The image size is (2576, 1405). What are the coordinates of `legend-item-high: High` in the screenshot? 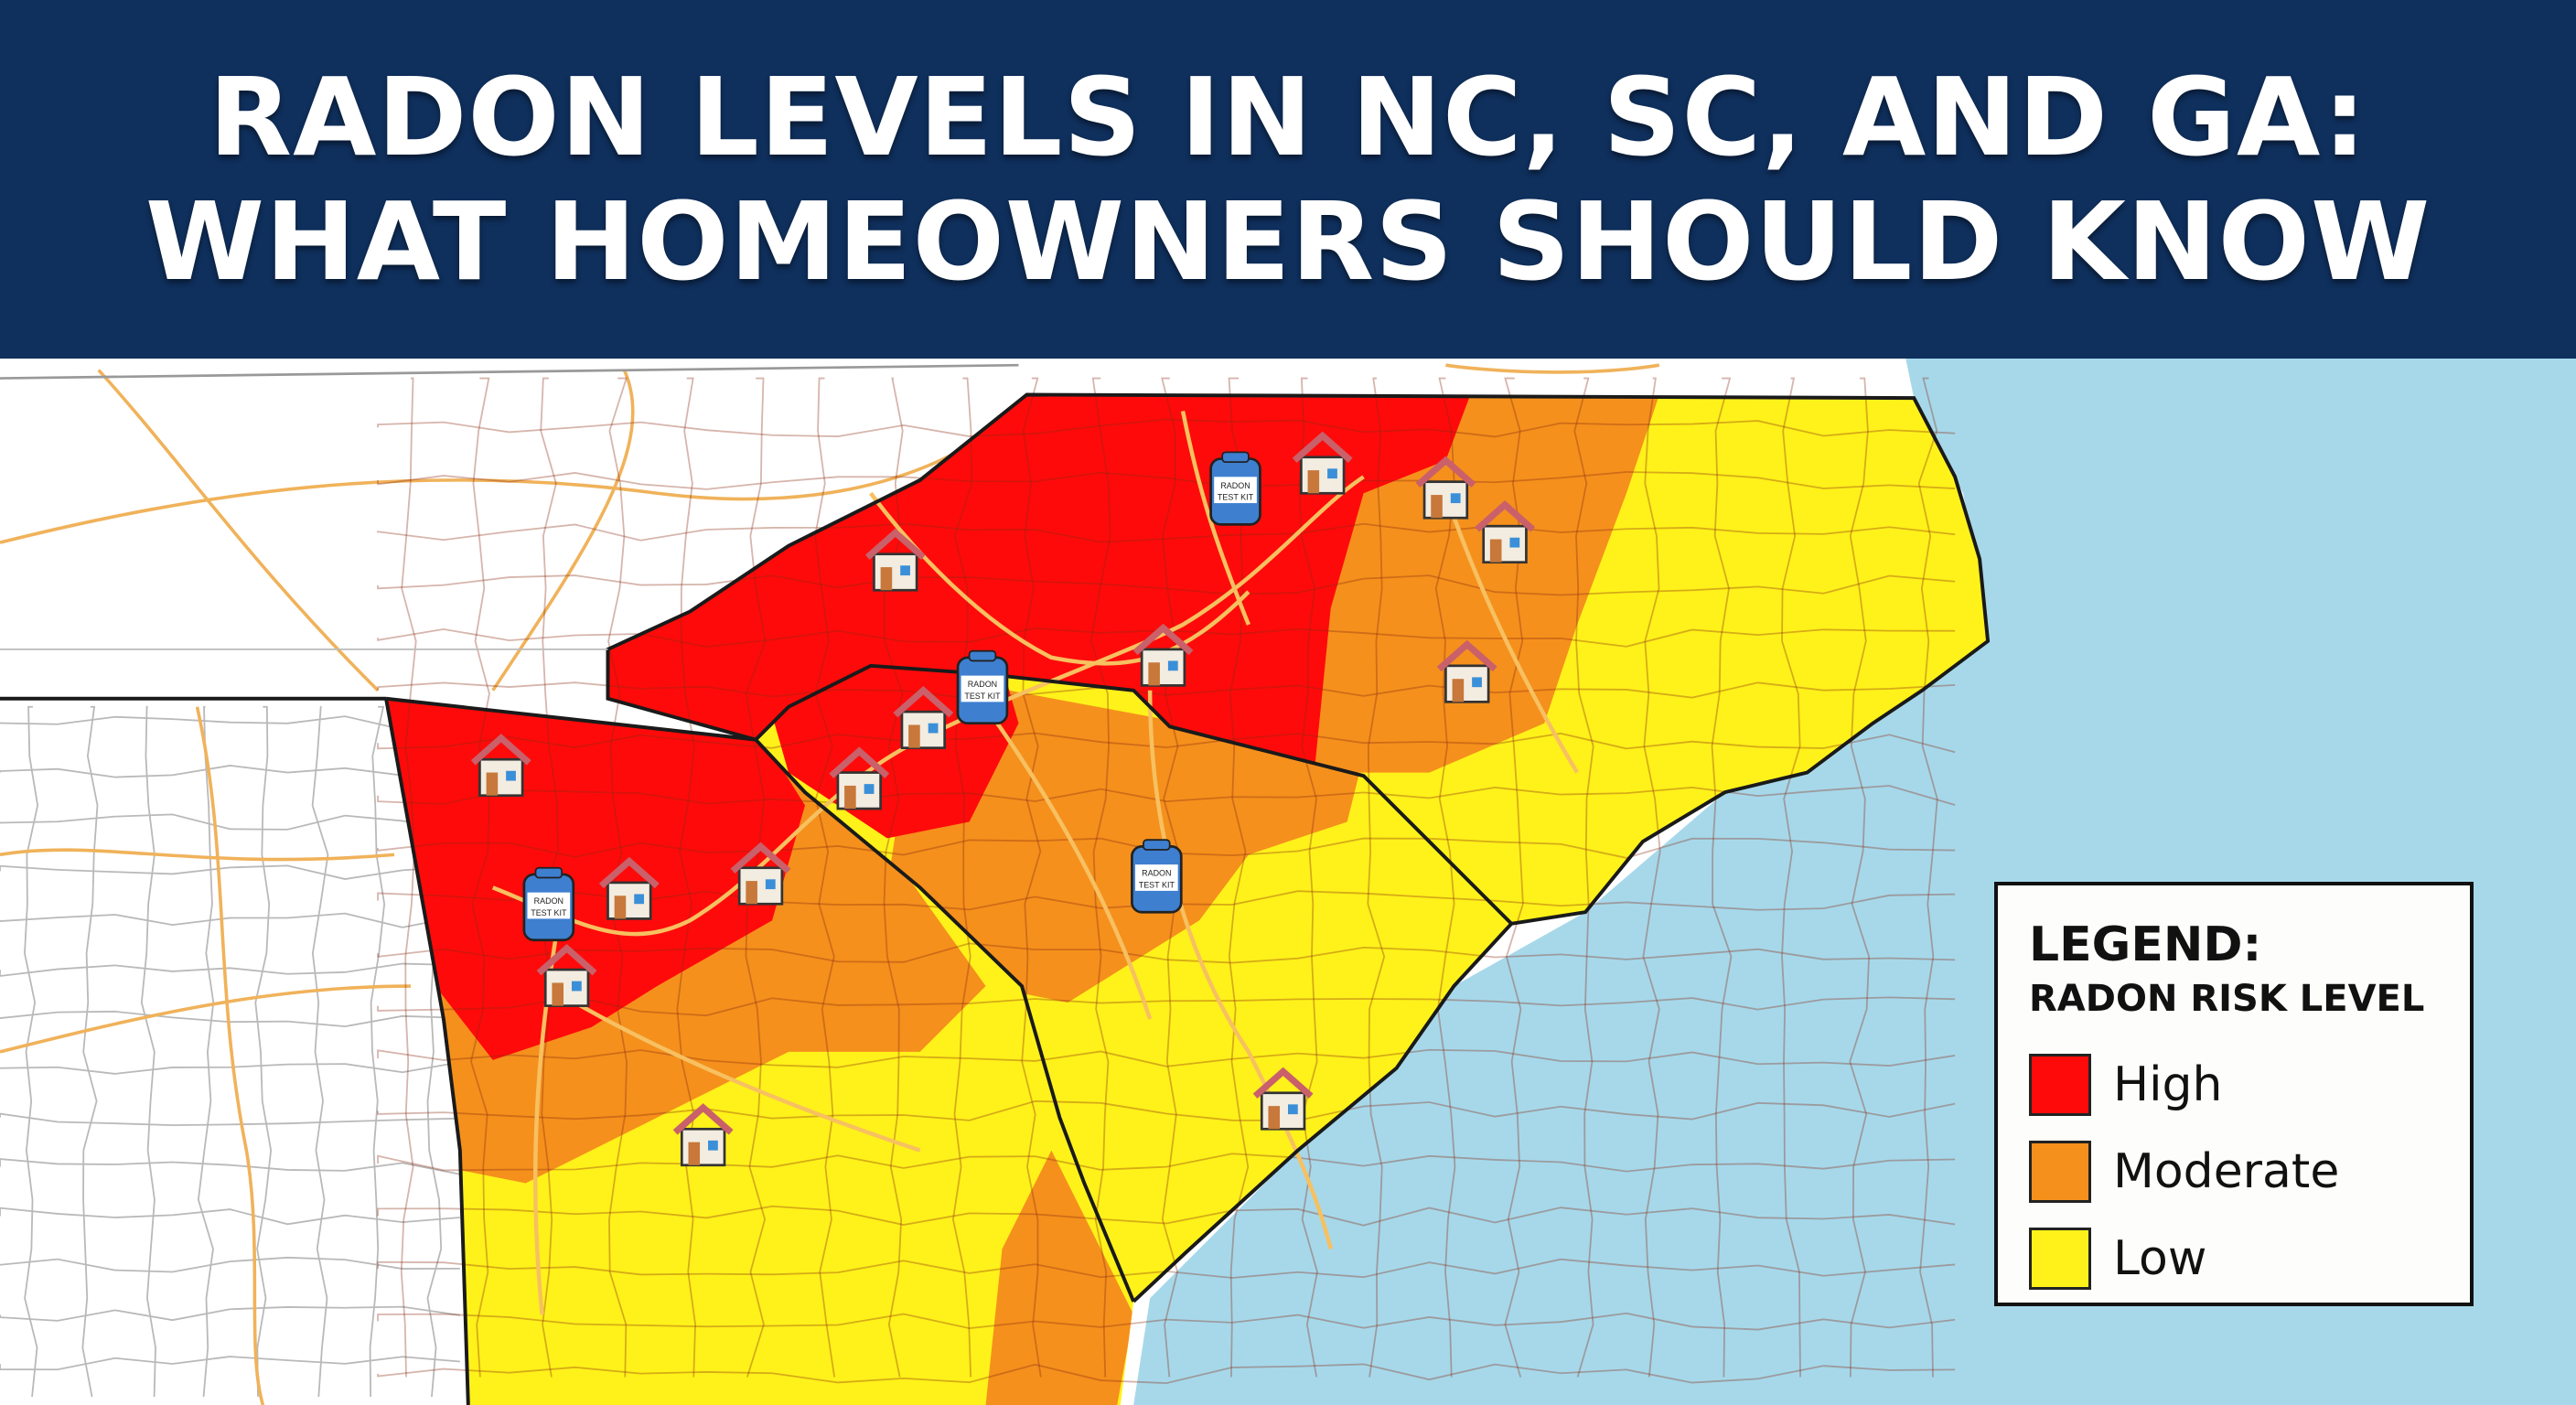 It's located at (2249, 1084).